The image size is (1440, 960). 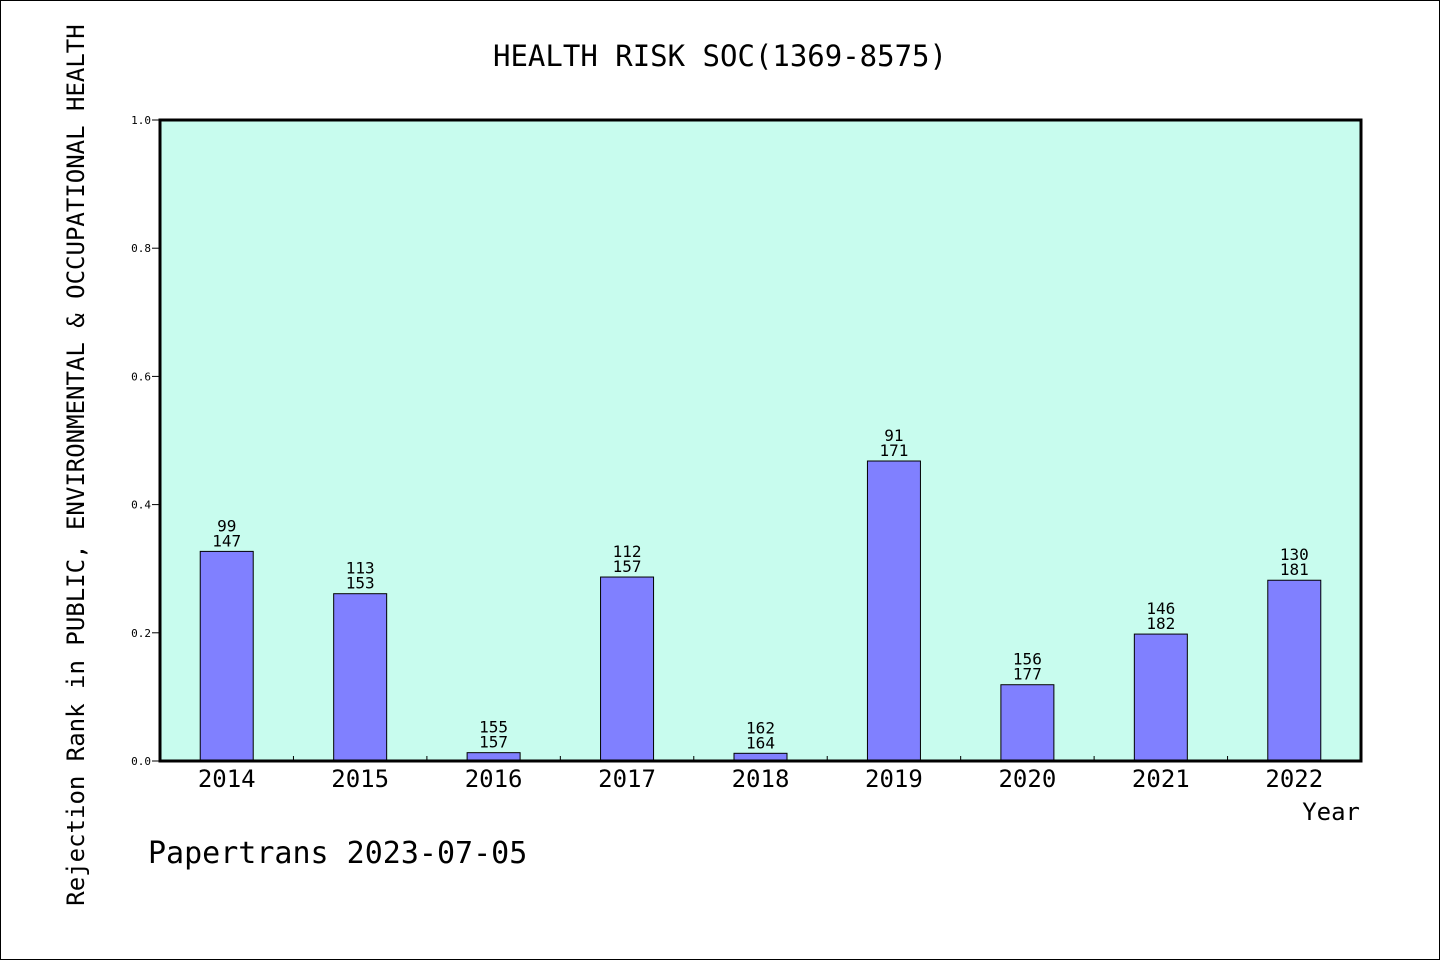 What do you see at coordinates (627, 551) in the screenshot?
I see `data-label-top: 112` at bounding box center [627, 551].